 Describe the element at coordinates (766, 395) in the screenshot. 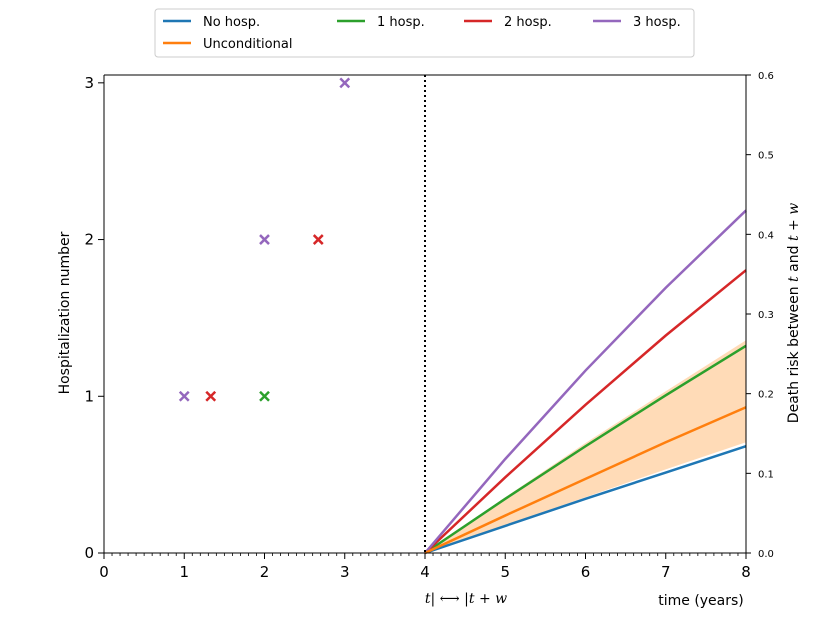

I see `y-right-tick-label: 0.2` at that location.